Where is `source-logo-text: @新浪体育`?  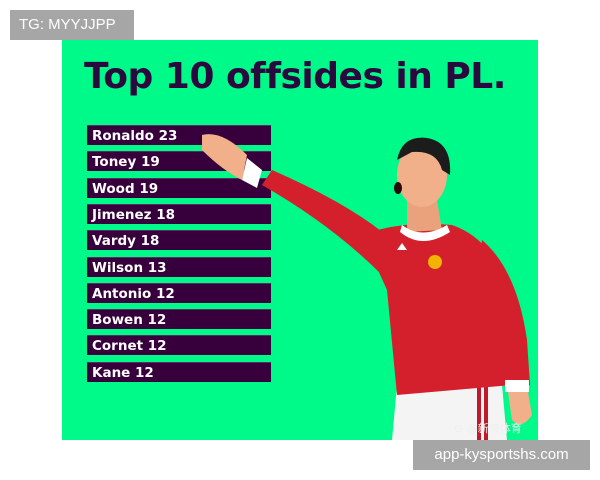
source-logo-text: @新浪体育 is located at coordinates (494, 428).